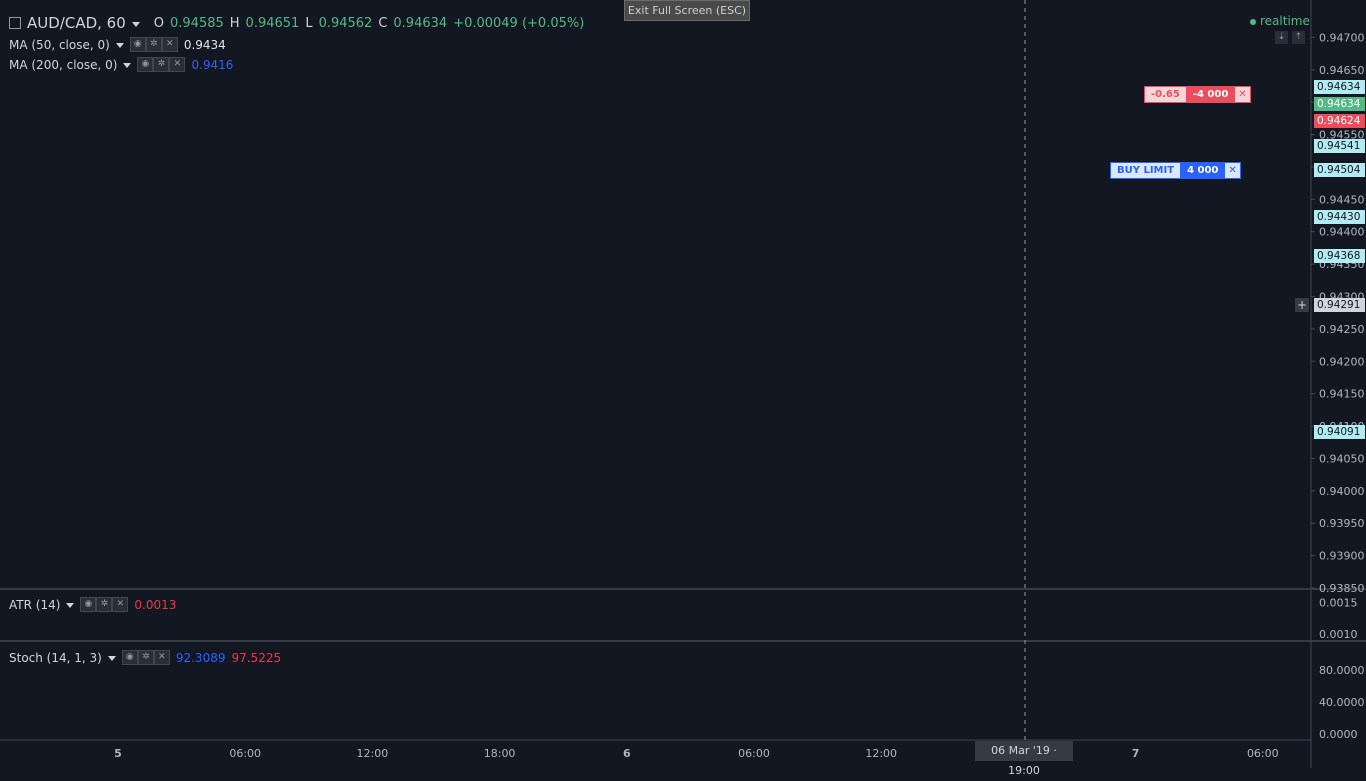  Describe the element at coordinates (1342, 556) in the screenshot. I see `price-tick-label: 0.93900` at that location.